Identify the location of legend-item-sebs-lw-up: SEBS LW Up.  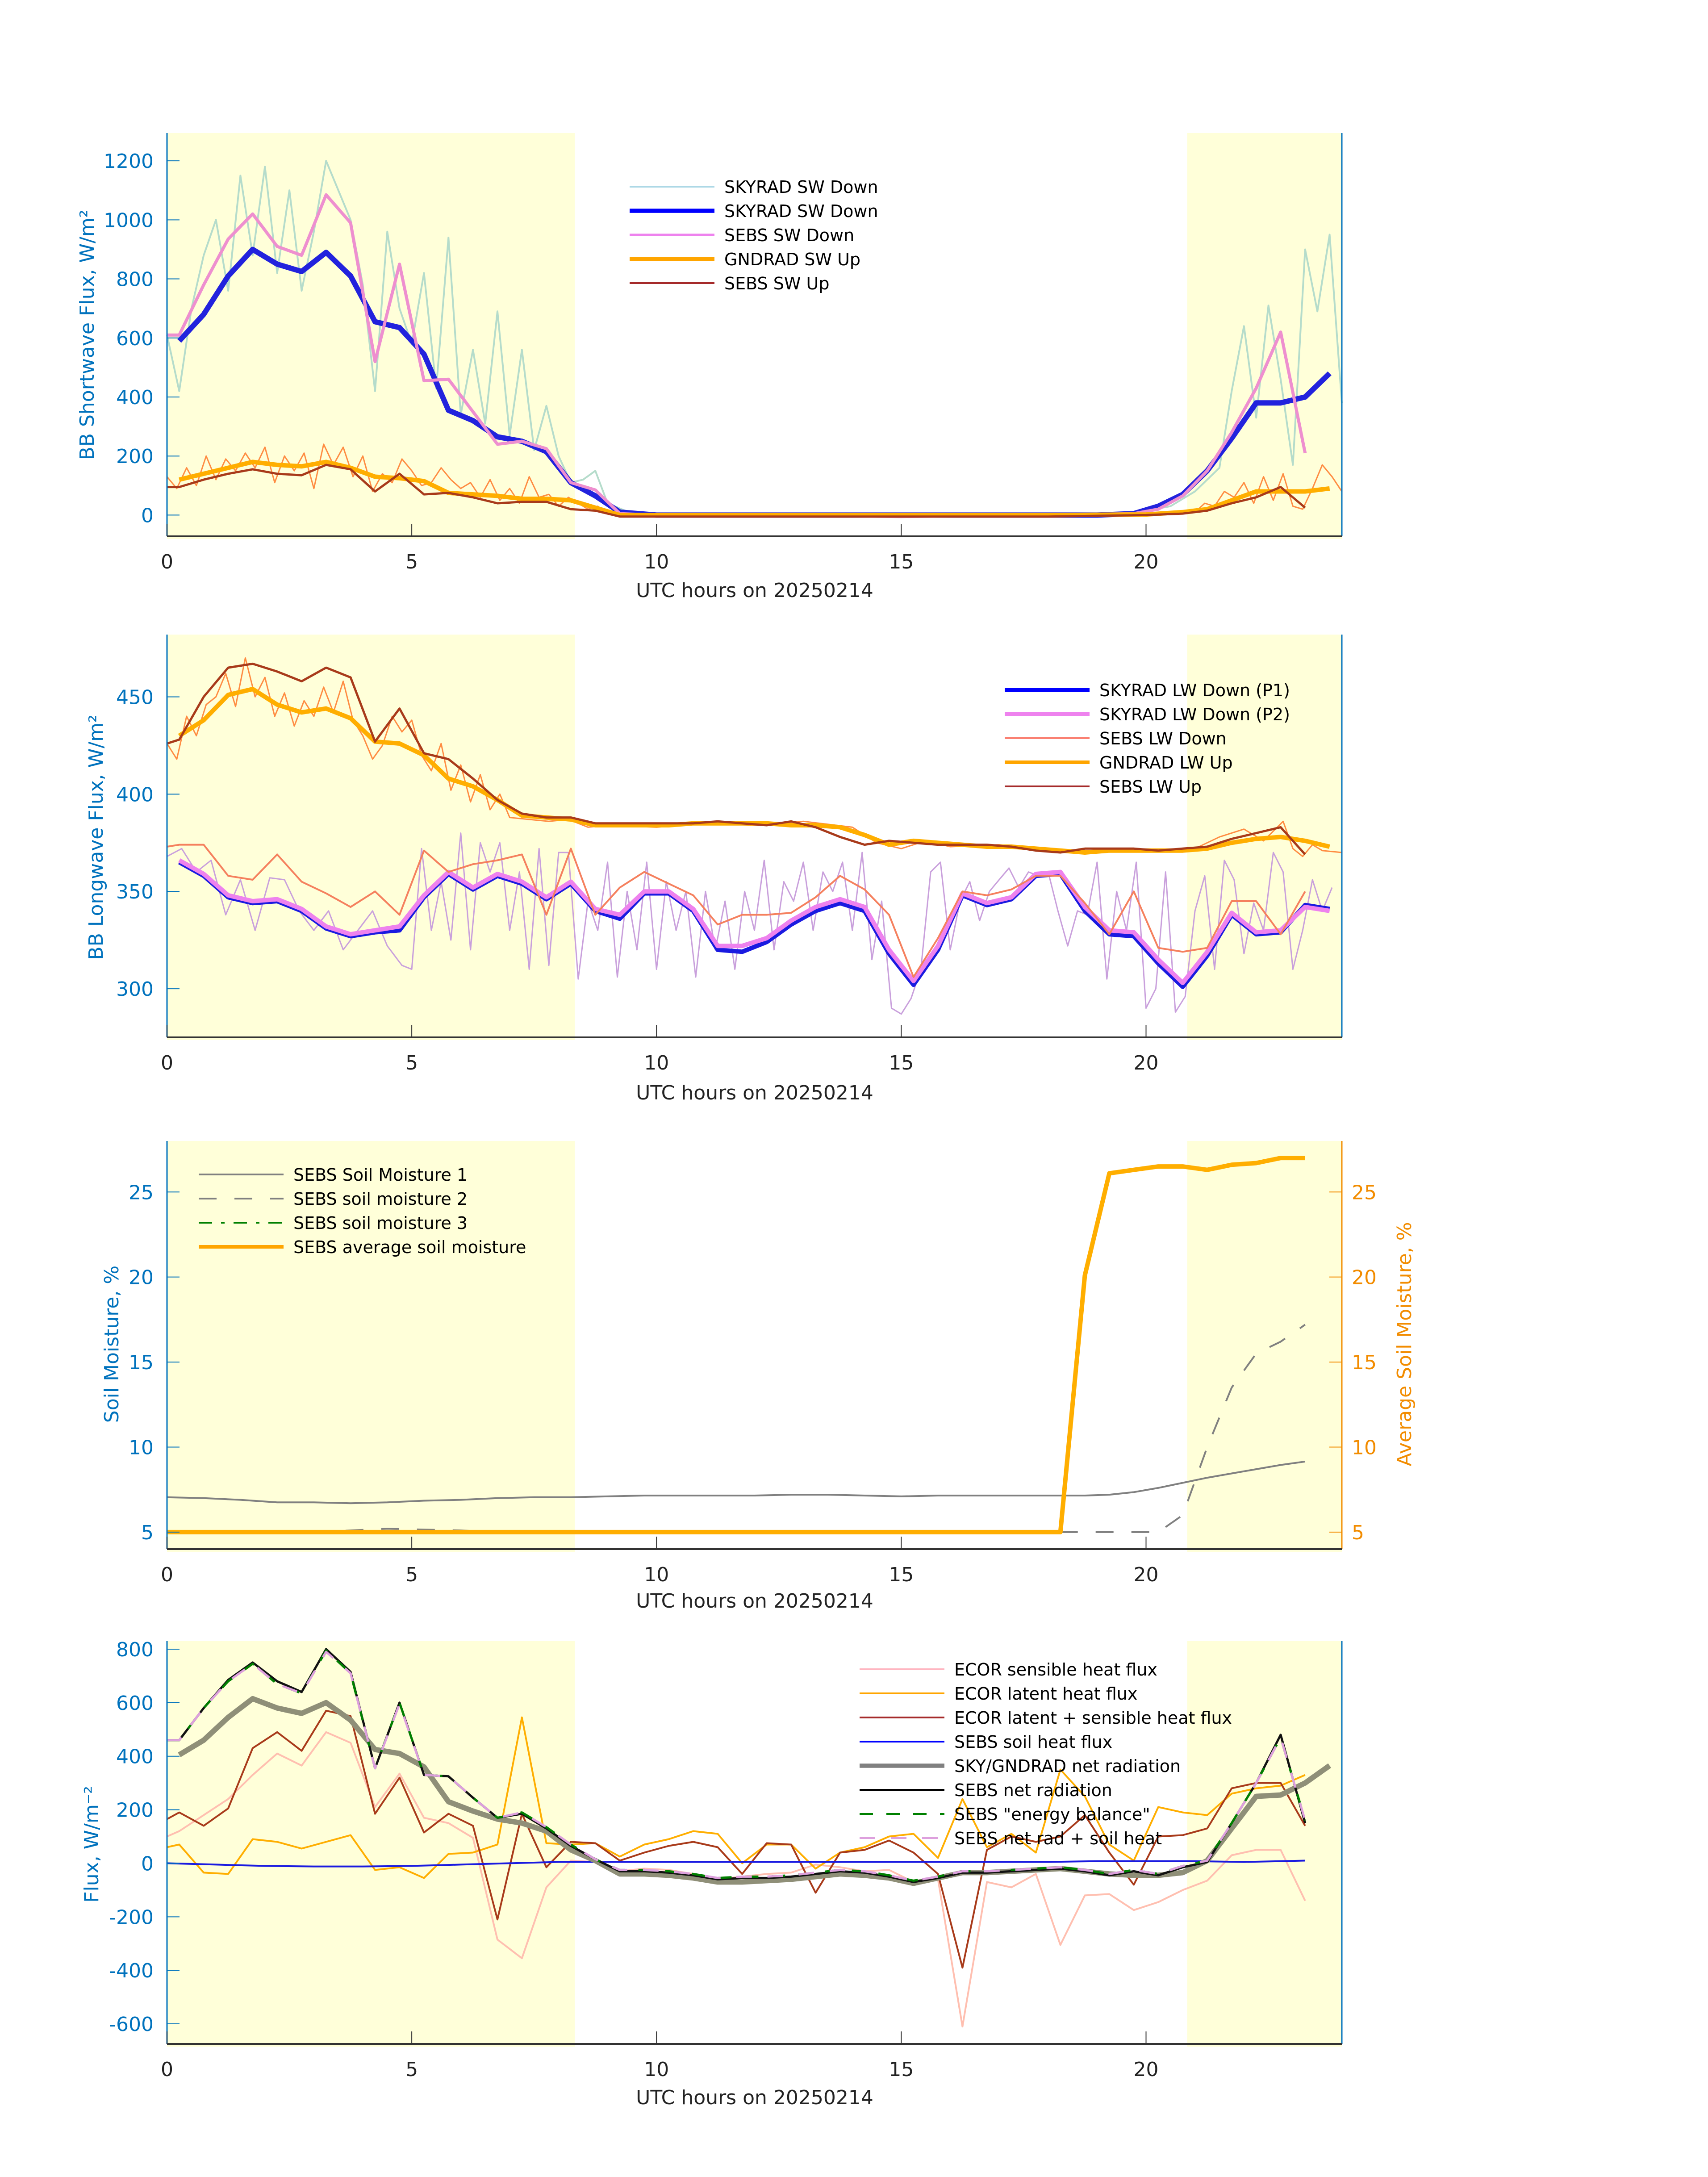
(1103, 787).